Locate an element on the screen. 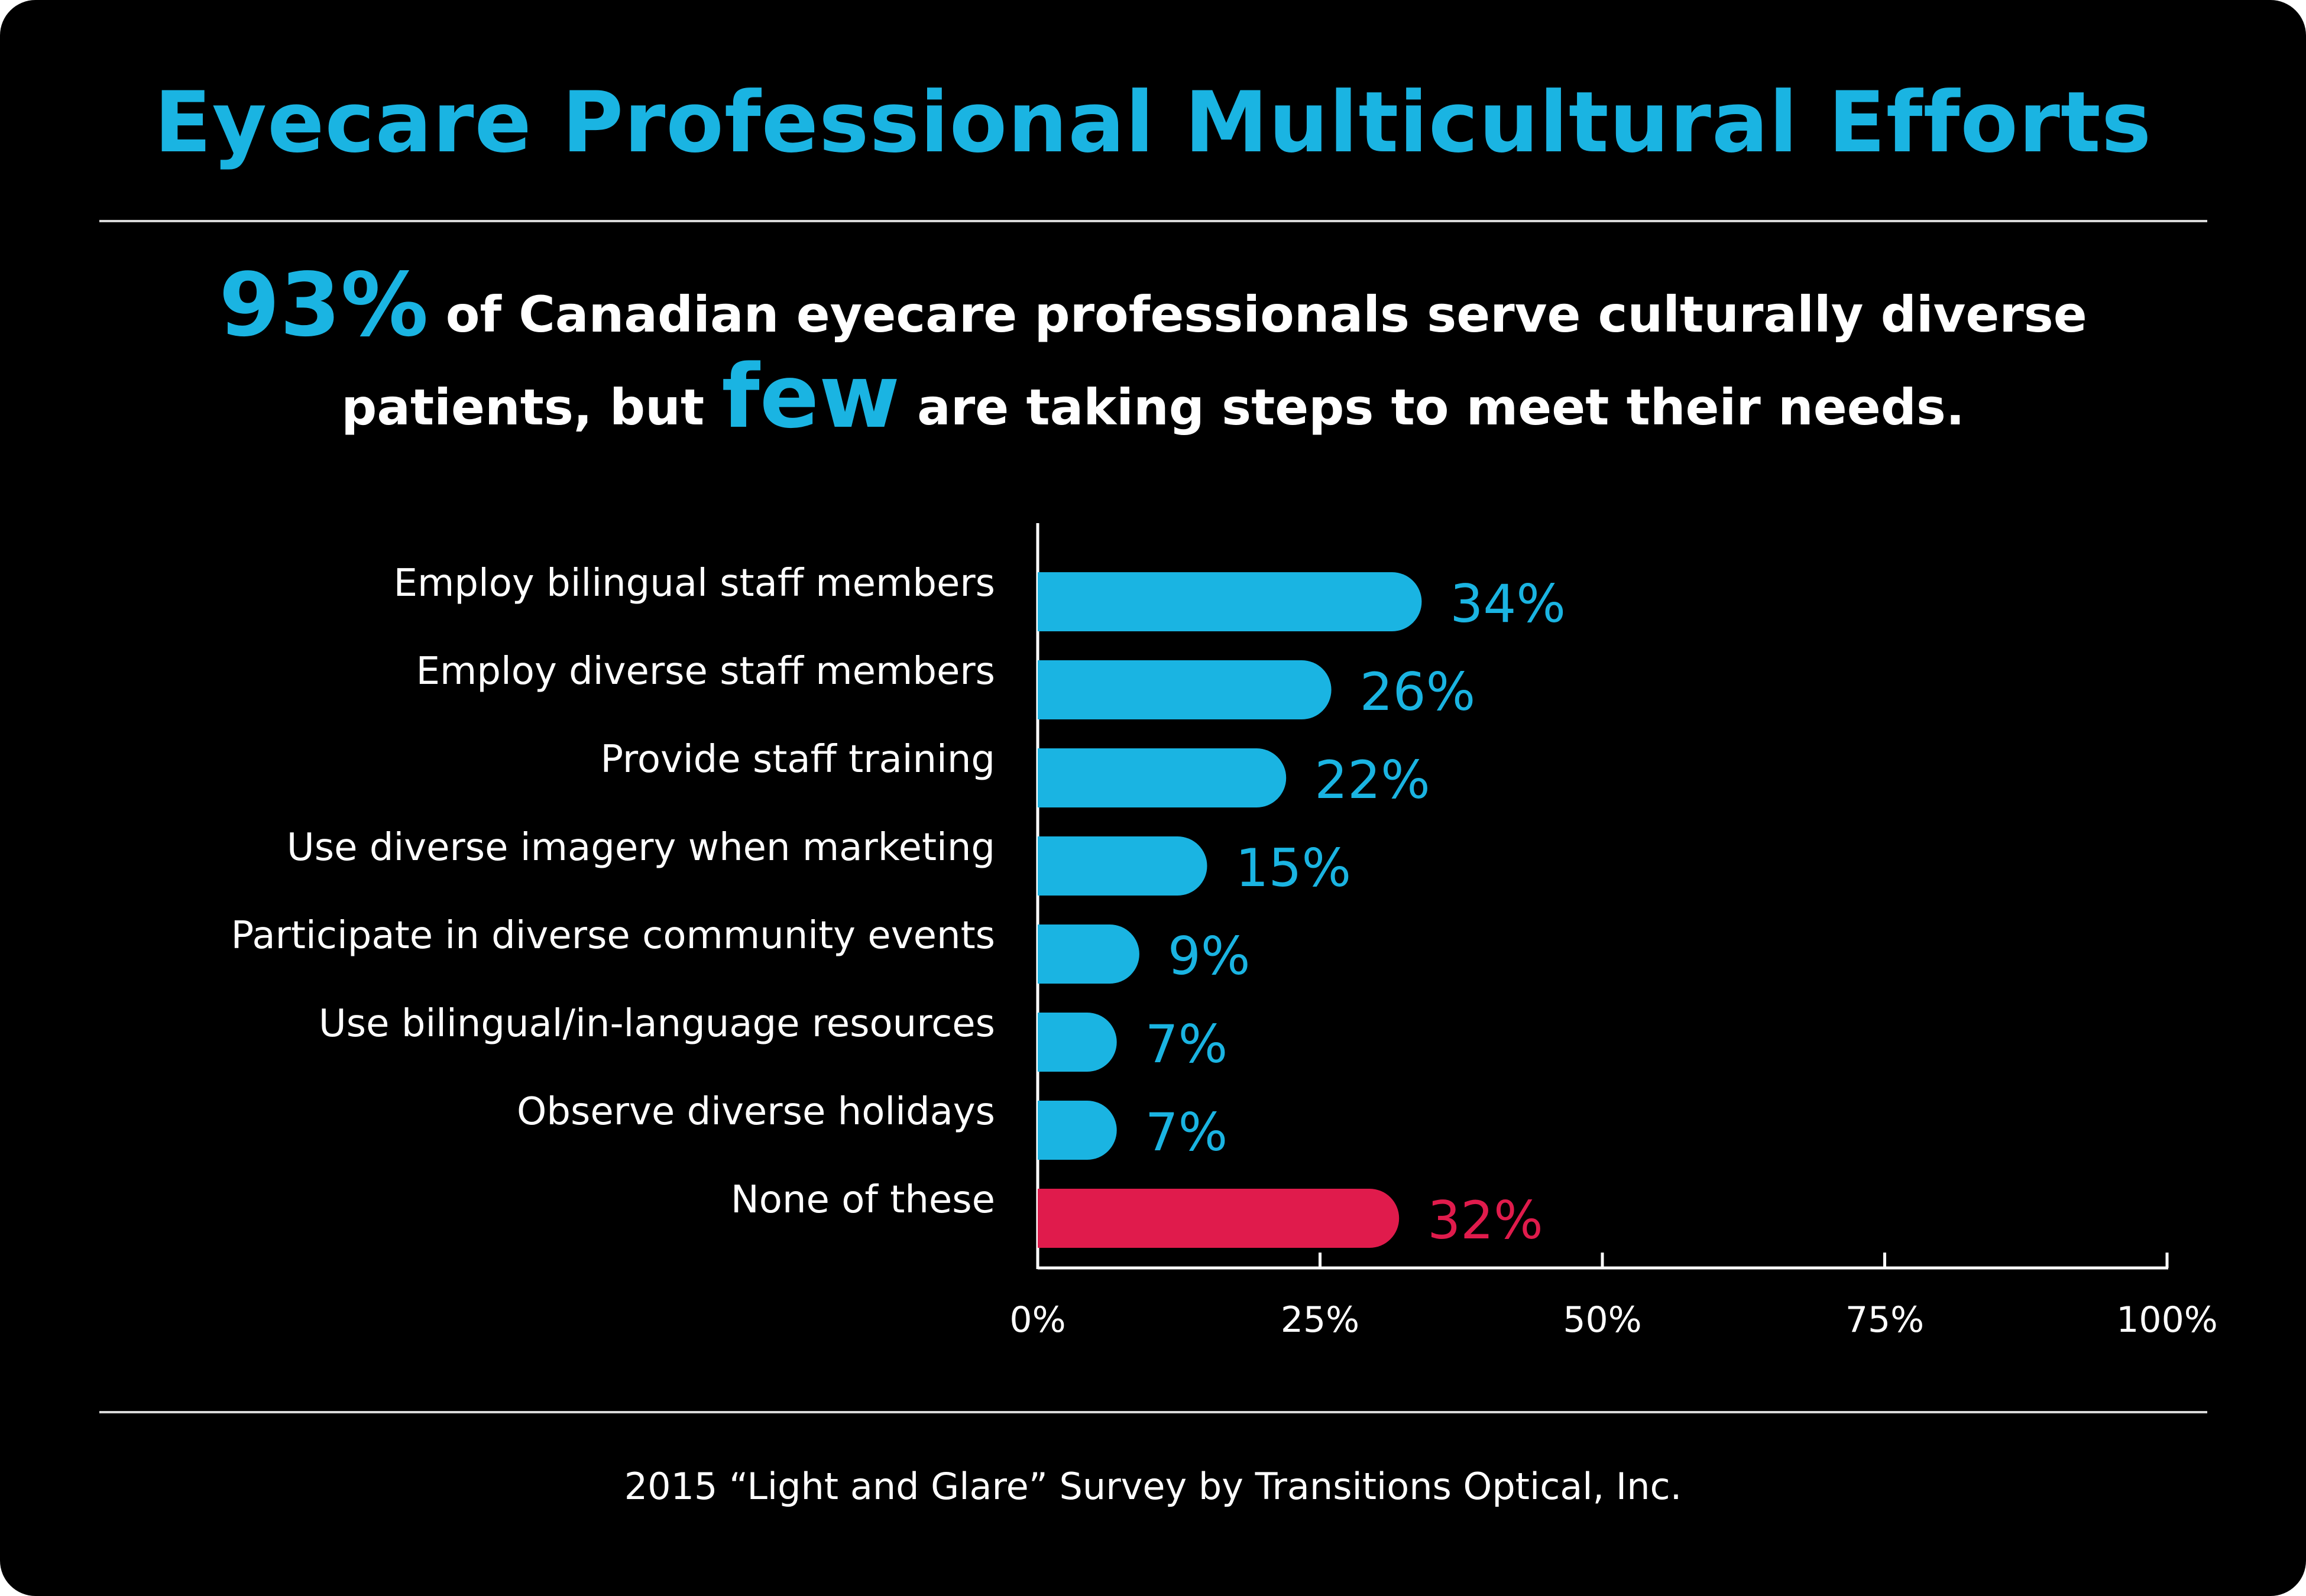 The image size is (2306, 1596). category-label: Employ diverse staff members is located at coordinates (705, 672).